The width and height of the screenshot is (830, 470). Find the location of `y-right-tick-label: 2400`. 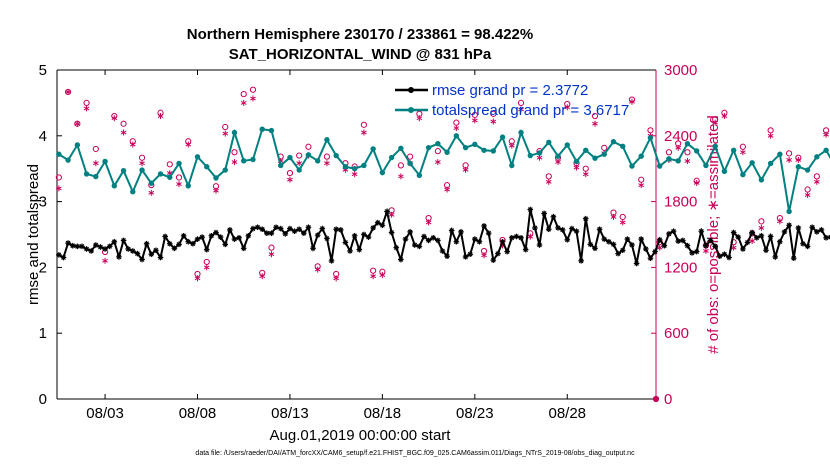

y-right-tick-label: 2400 is located at coordinates (680, 136).